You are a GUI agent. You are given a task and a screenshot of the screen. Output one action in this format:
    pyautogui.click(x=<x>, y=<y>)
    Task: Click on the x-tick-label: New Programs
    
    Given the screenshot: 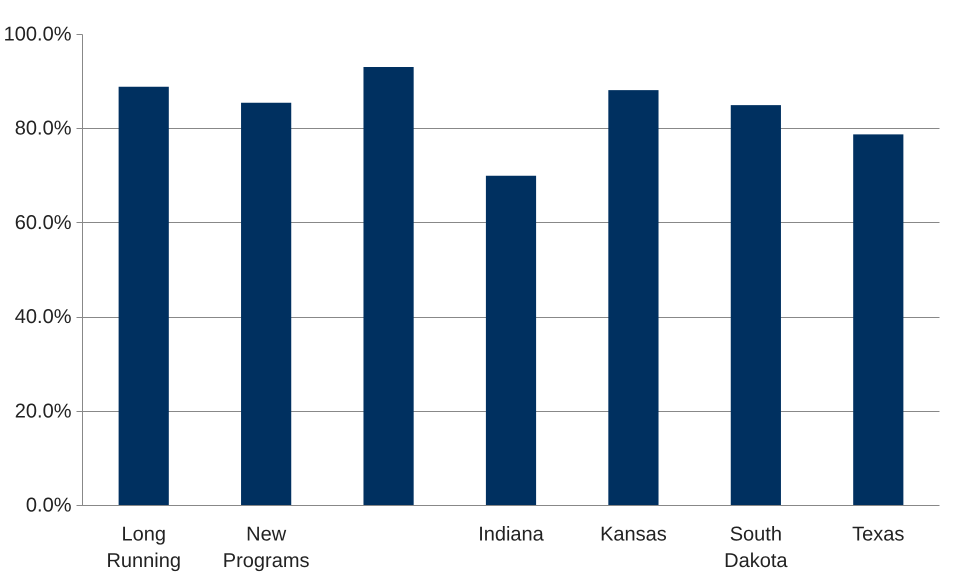 What is the action you would take?
    pyautogui.click(x=266, y=548)
    